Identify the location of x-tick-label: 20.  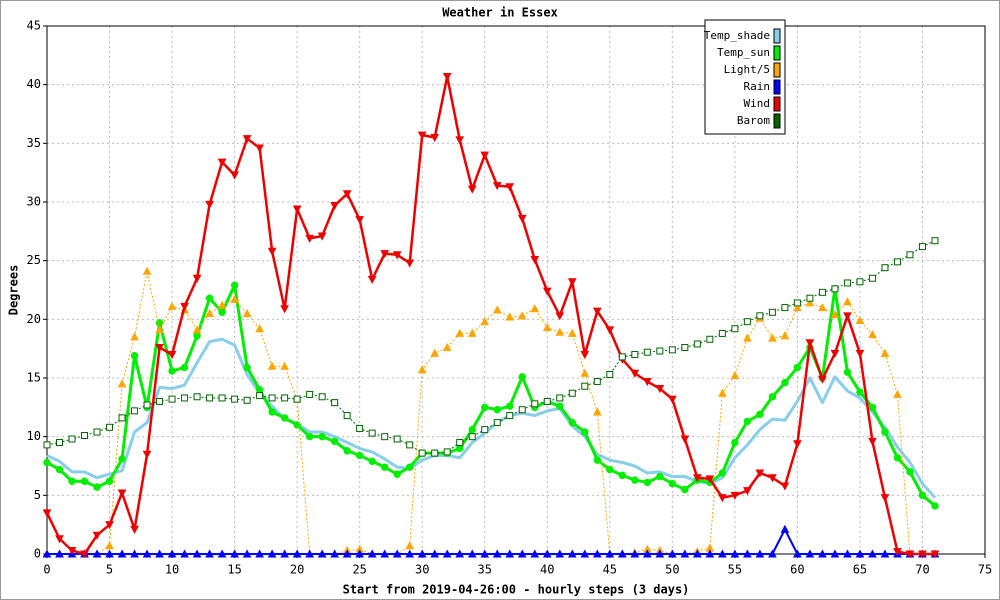
(297, 570).